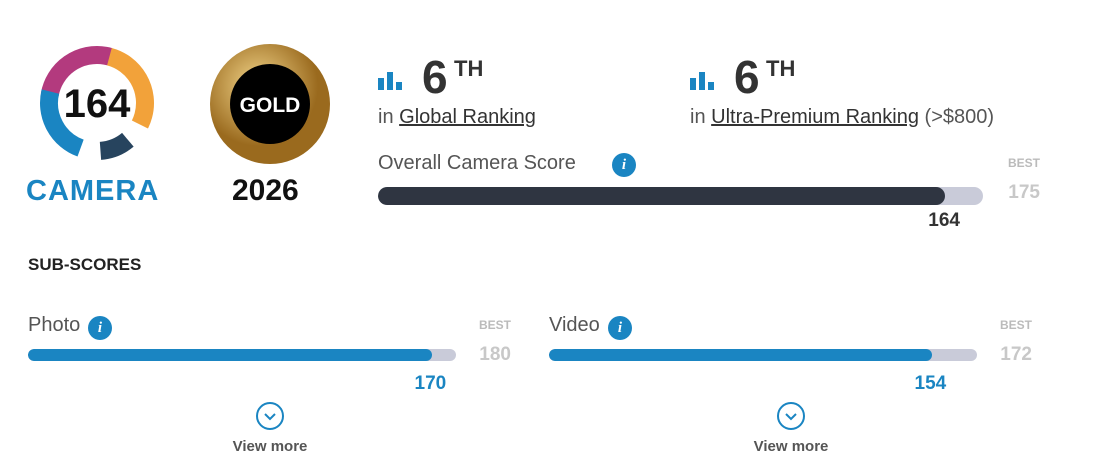  I want to click on overall-label: Overall Camera Score, so click(477, 163).